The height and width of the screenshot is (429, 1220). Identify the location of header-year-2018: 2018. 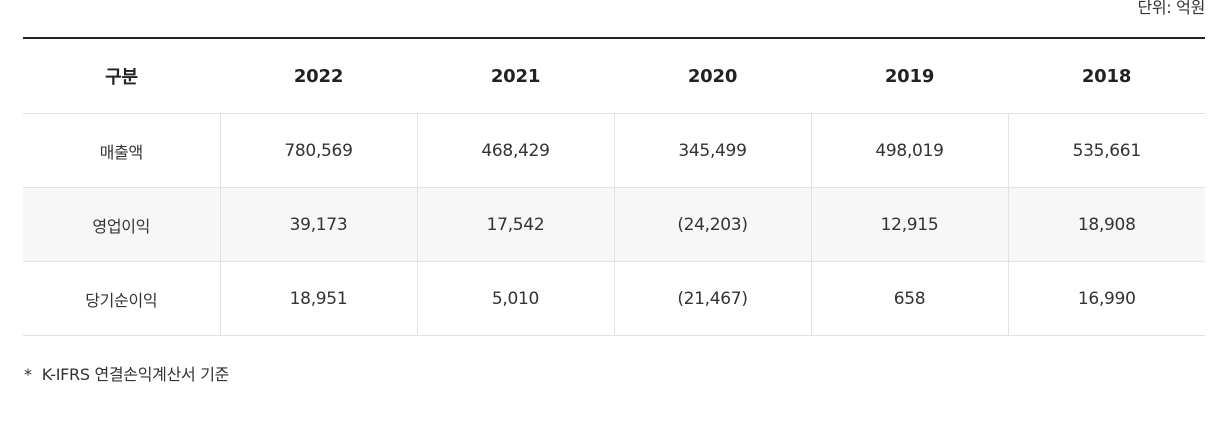
(1106, 76).